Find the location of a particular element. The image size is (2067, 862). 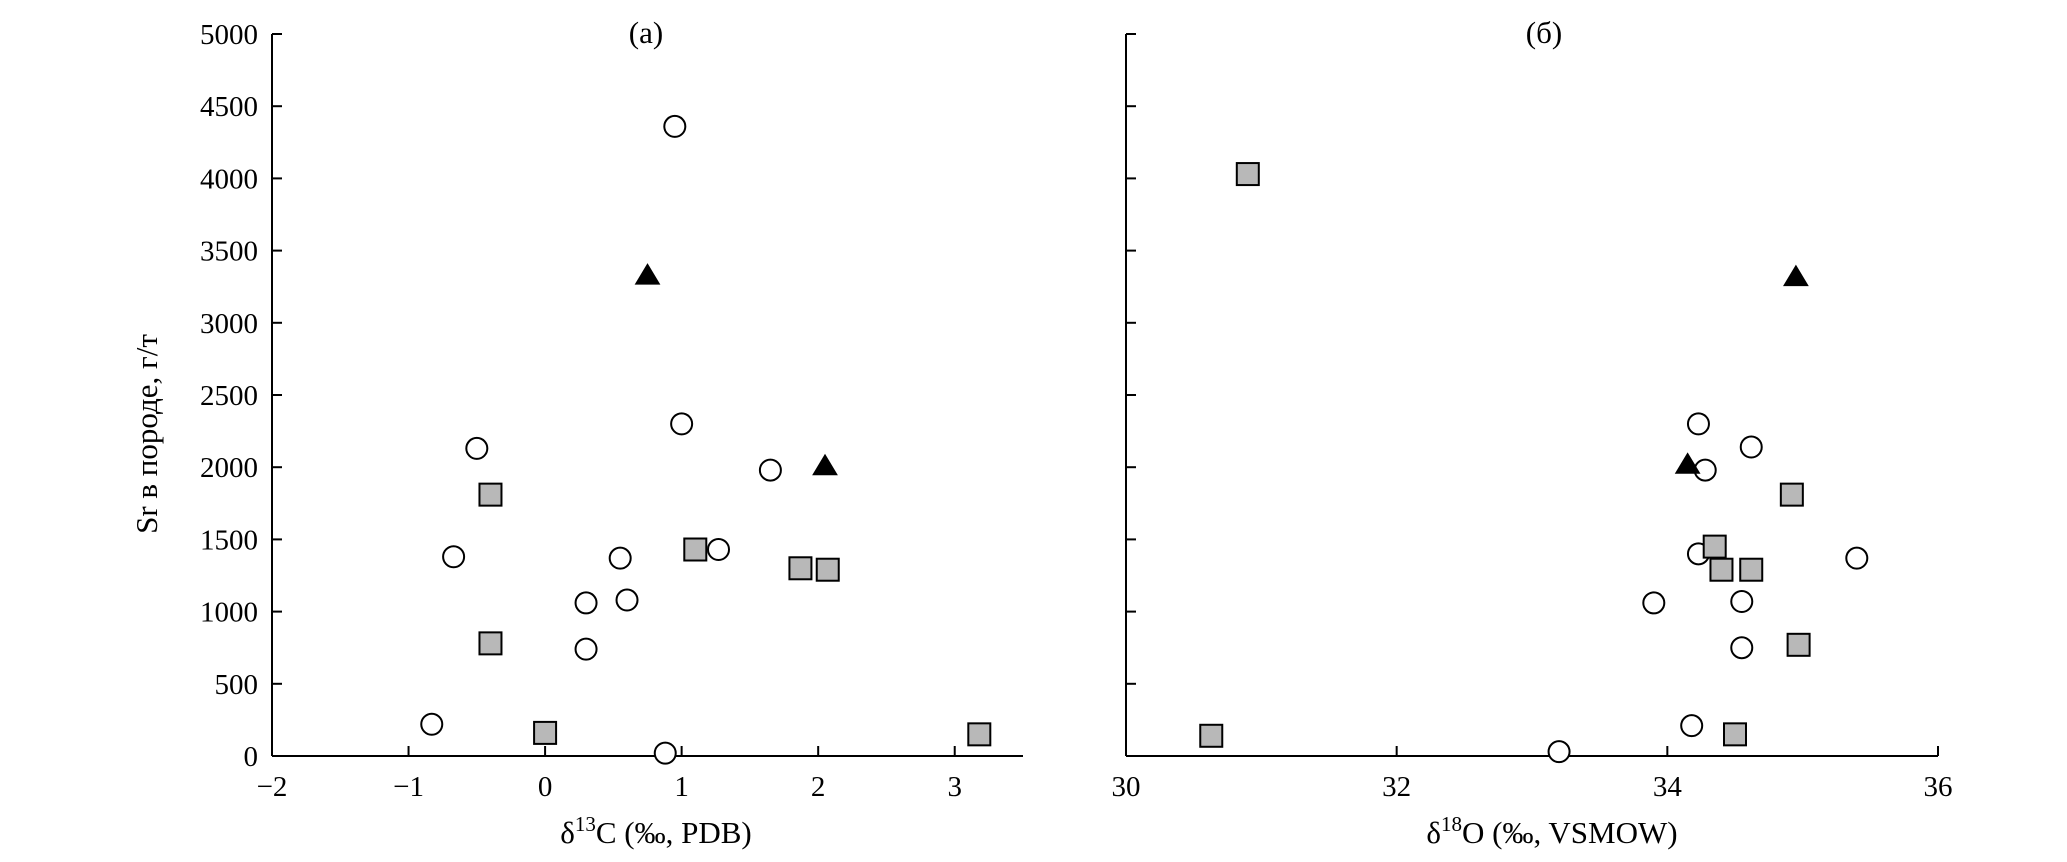

panel-a-x-ticks: −2 −1 0 1 2 3 is located at coordinates (609, 774).